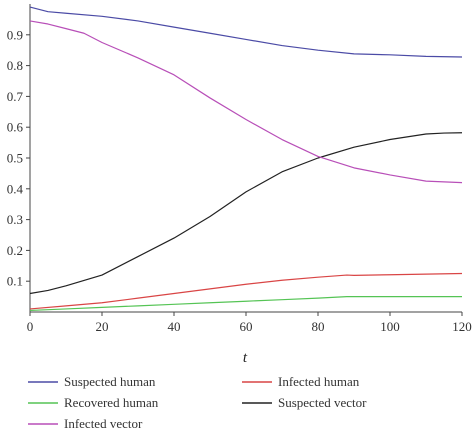 This screenshot has height=436, width=474. What do you see at coordinates (111, 402) in the screenshot?
I see `legend-label-recovered-human: Recovered human` at bounding box center [111, 402].